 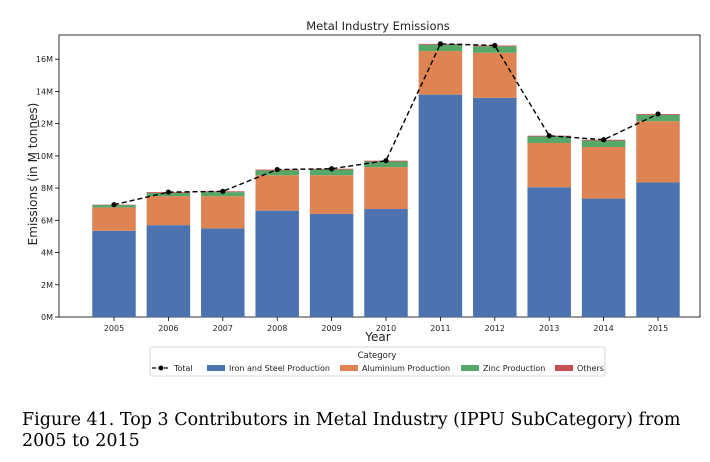 I want to click on legend-label: Iron and Steel Production, so click(x=279, y=368).